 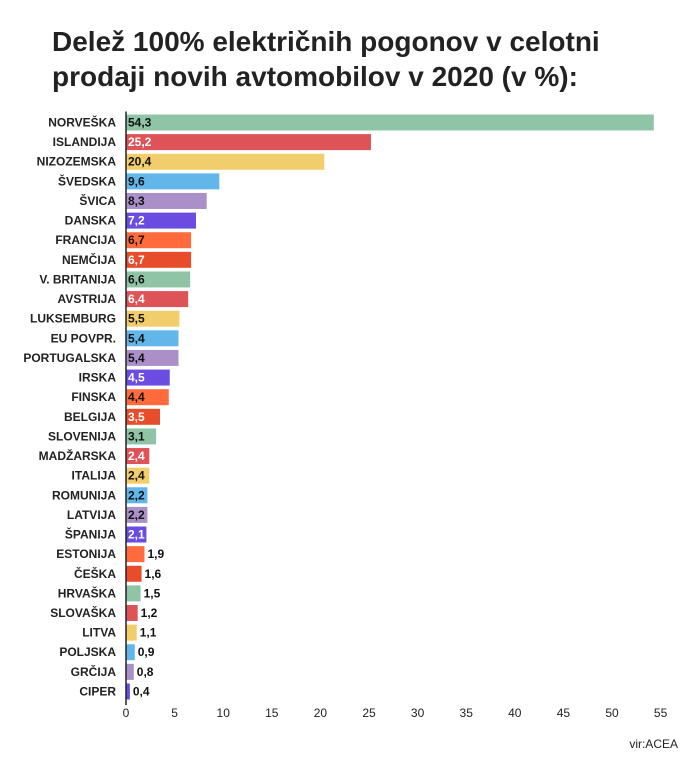 What do you see at coordinates (98, 378) in the screenshot?
I see `category-label: IRSKA` at bounding box center [98, 378].